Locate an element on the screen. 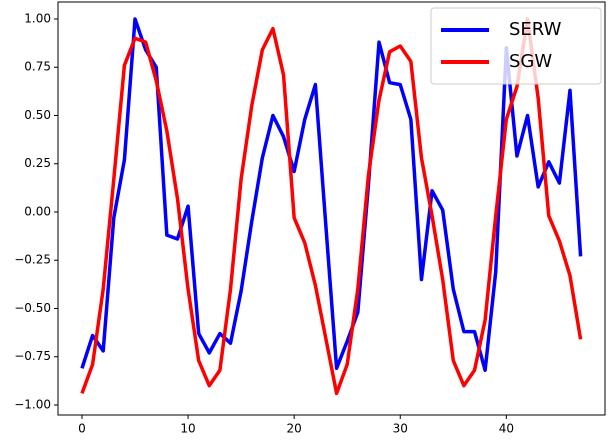  legend-label: SGW is located at coordinates (530, 61).